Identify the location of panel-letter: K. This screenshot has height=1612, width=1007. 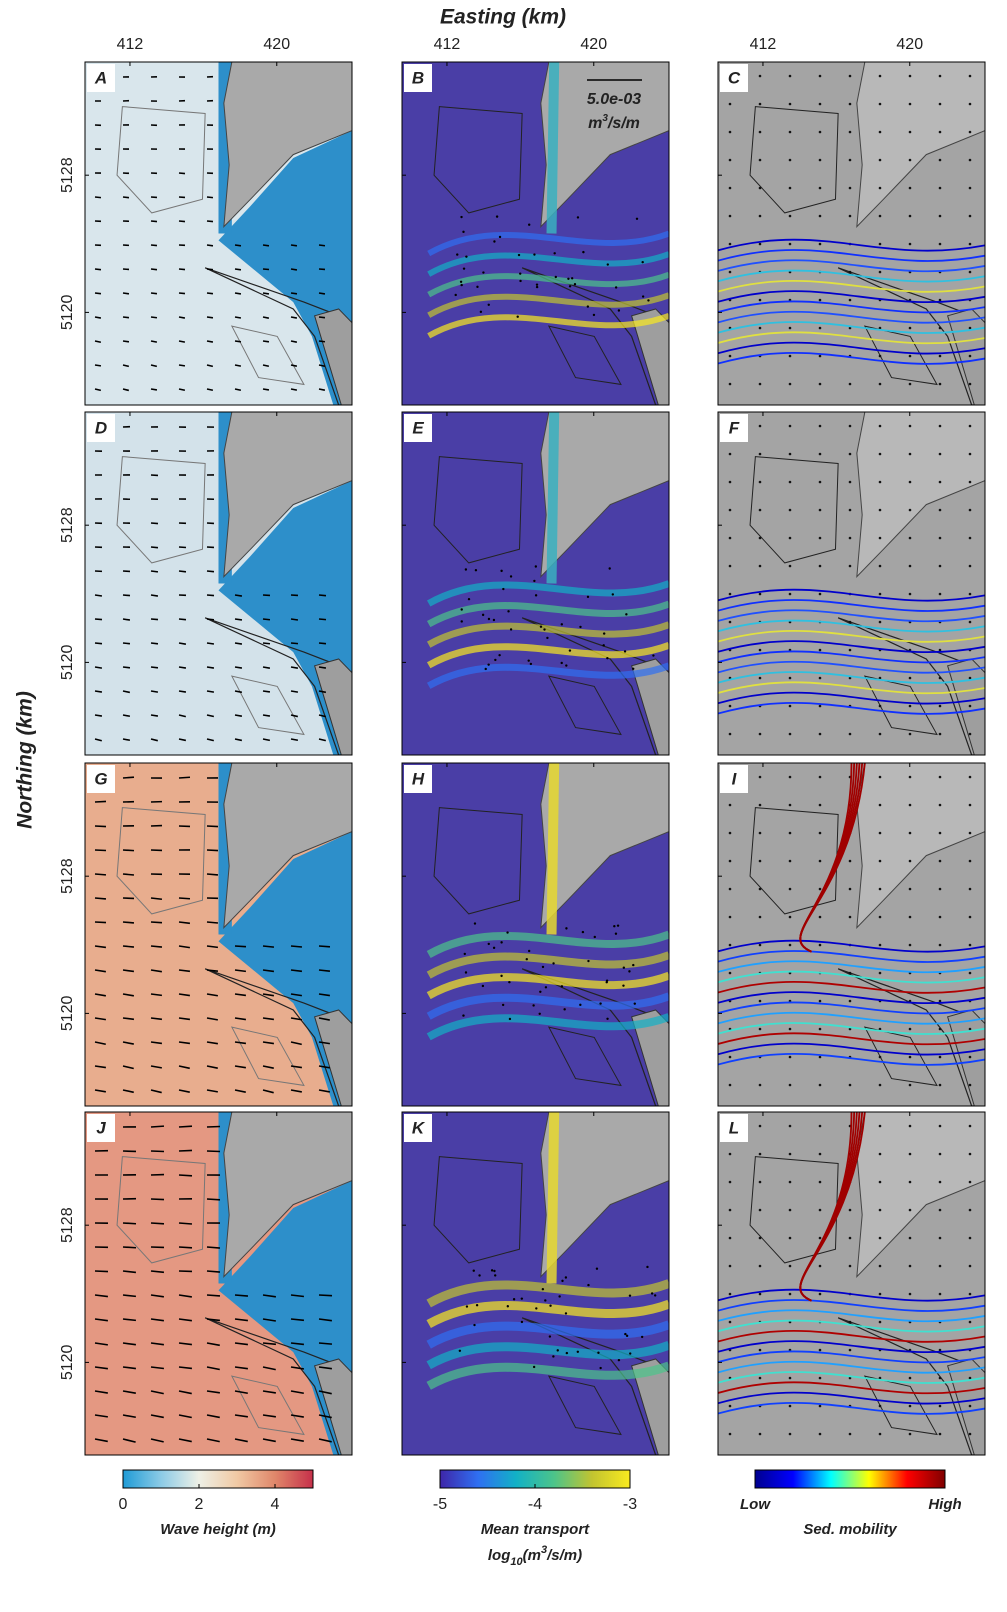
(419, 1127).